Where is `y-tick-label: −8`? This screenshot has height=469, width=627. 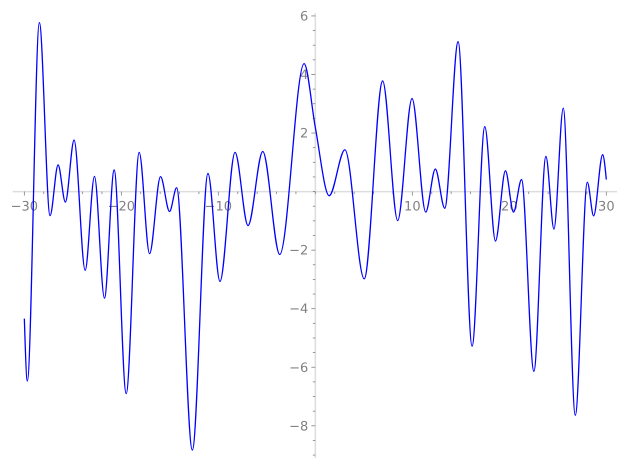 y-tick-label: −8 is located at coordinates (298, 426).